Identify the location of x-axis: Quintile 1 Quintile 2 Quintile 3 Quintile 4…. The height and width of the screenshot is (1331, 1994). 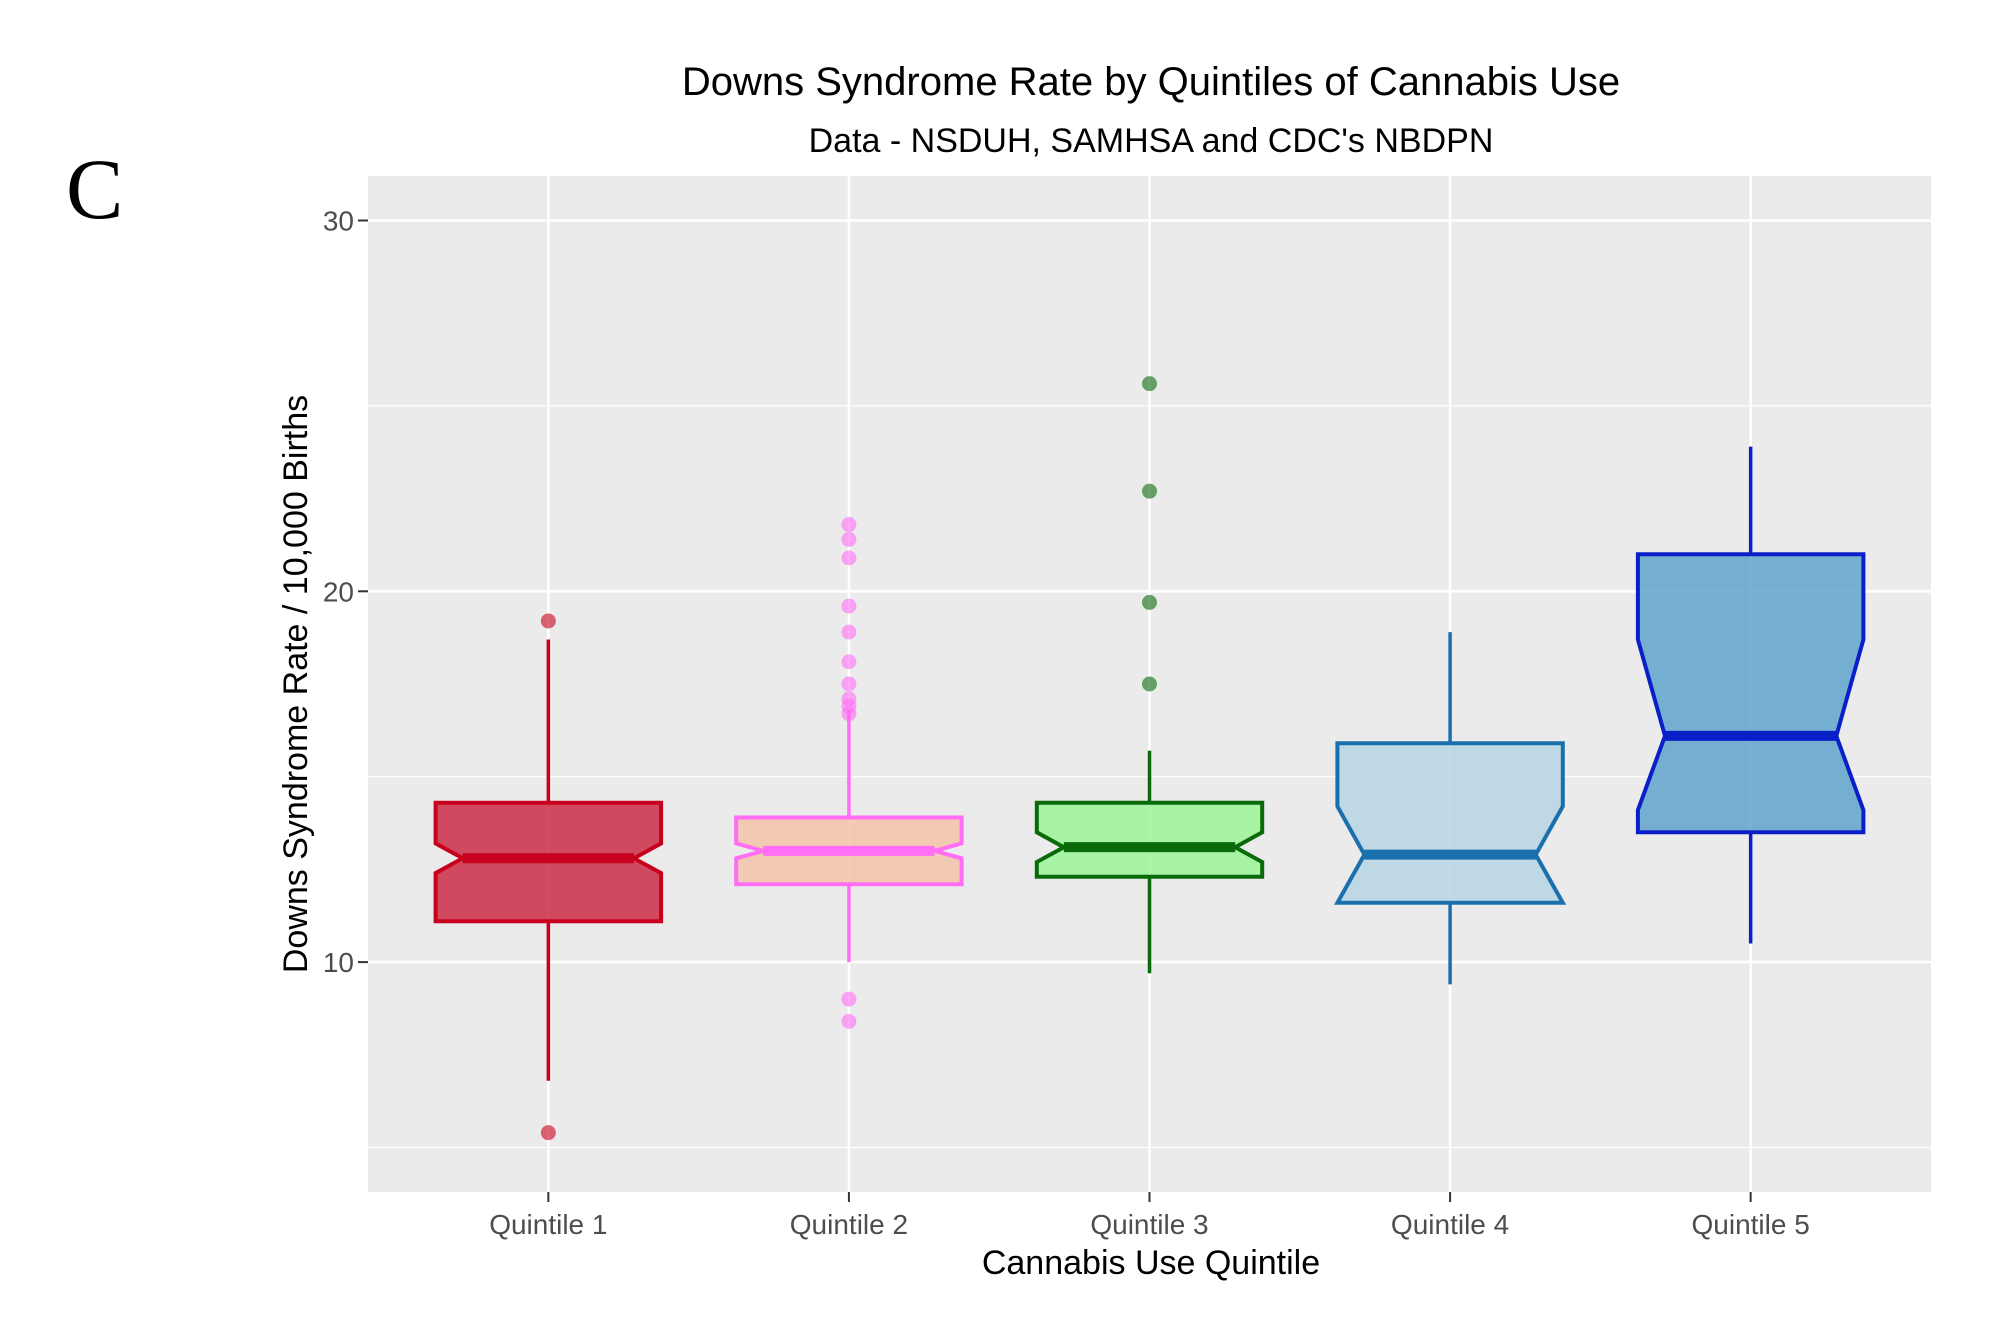
(1149, 1216).